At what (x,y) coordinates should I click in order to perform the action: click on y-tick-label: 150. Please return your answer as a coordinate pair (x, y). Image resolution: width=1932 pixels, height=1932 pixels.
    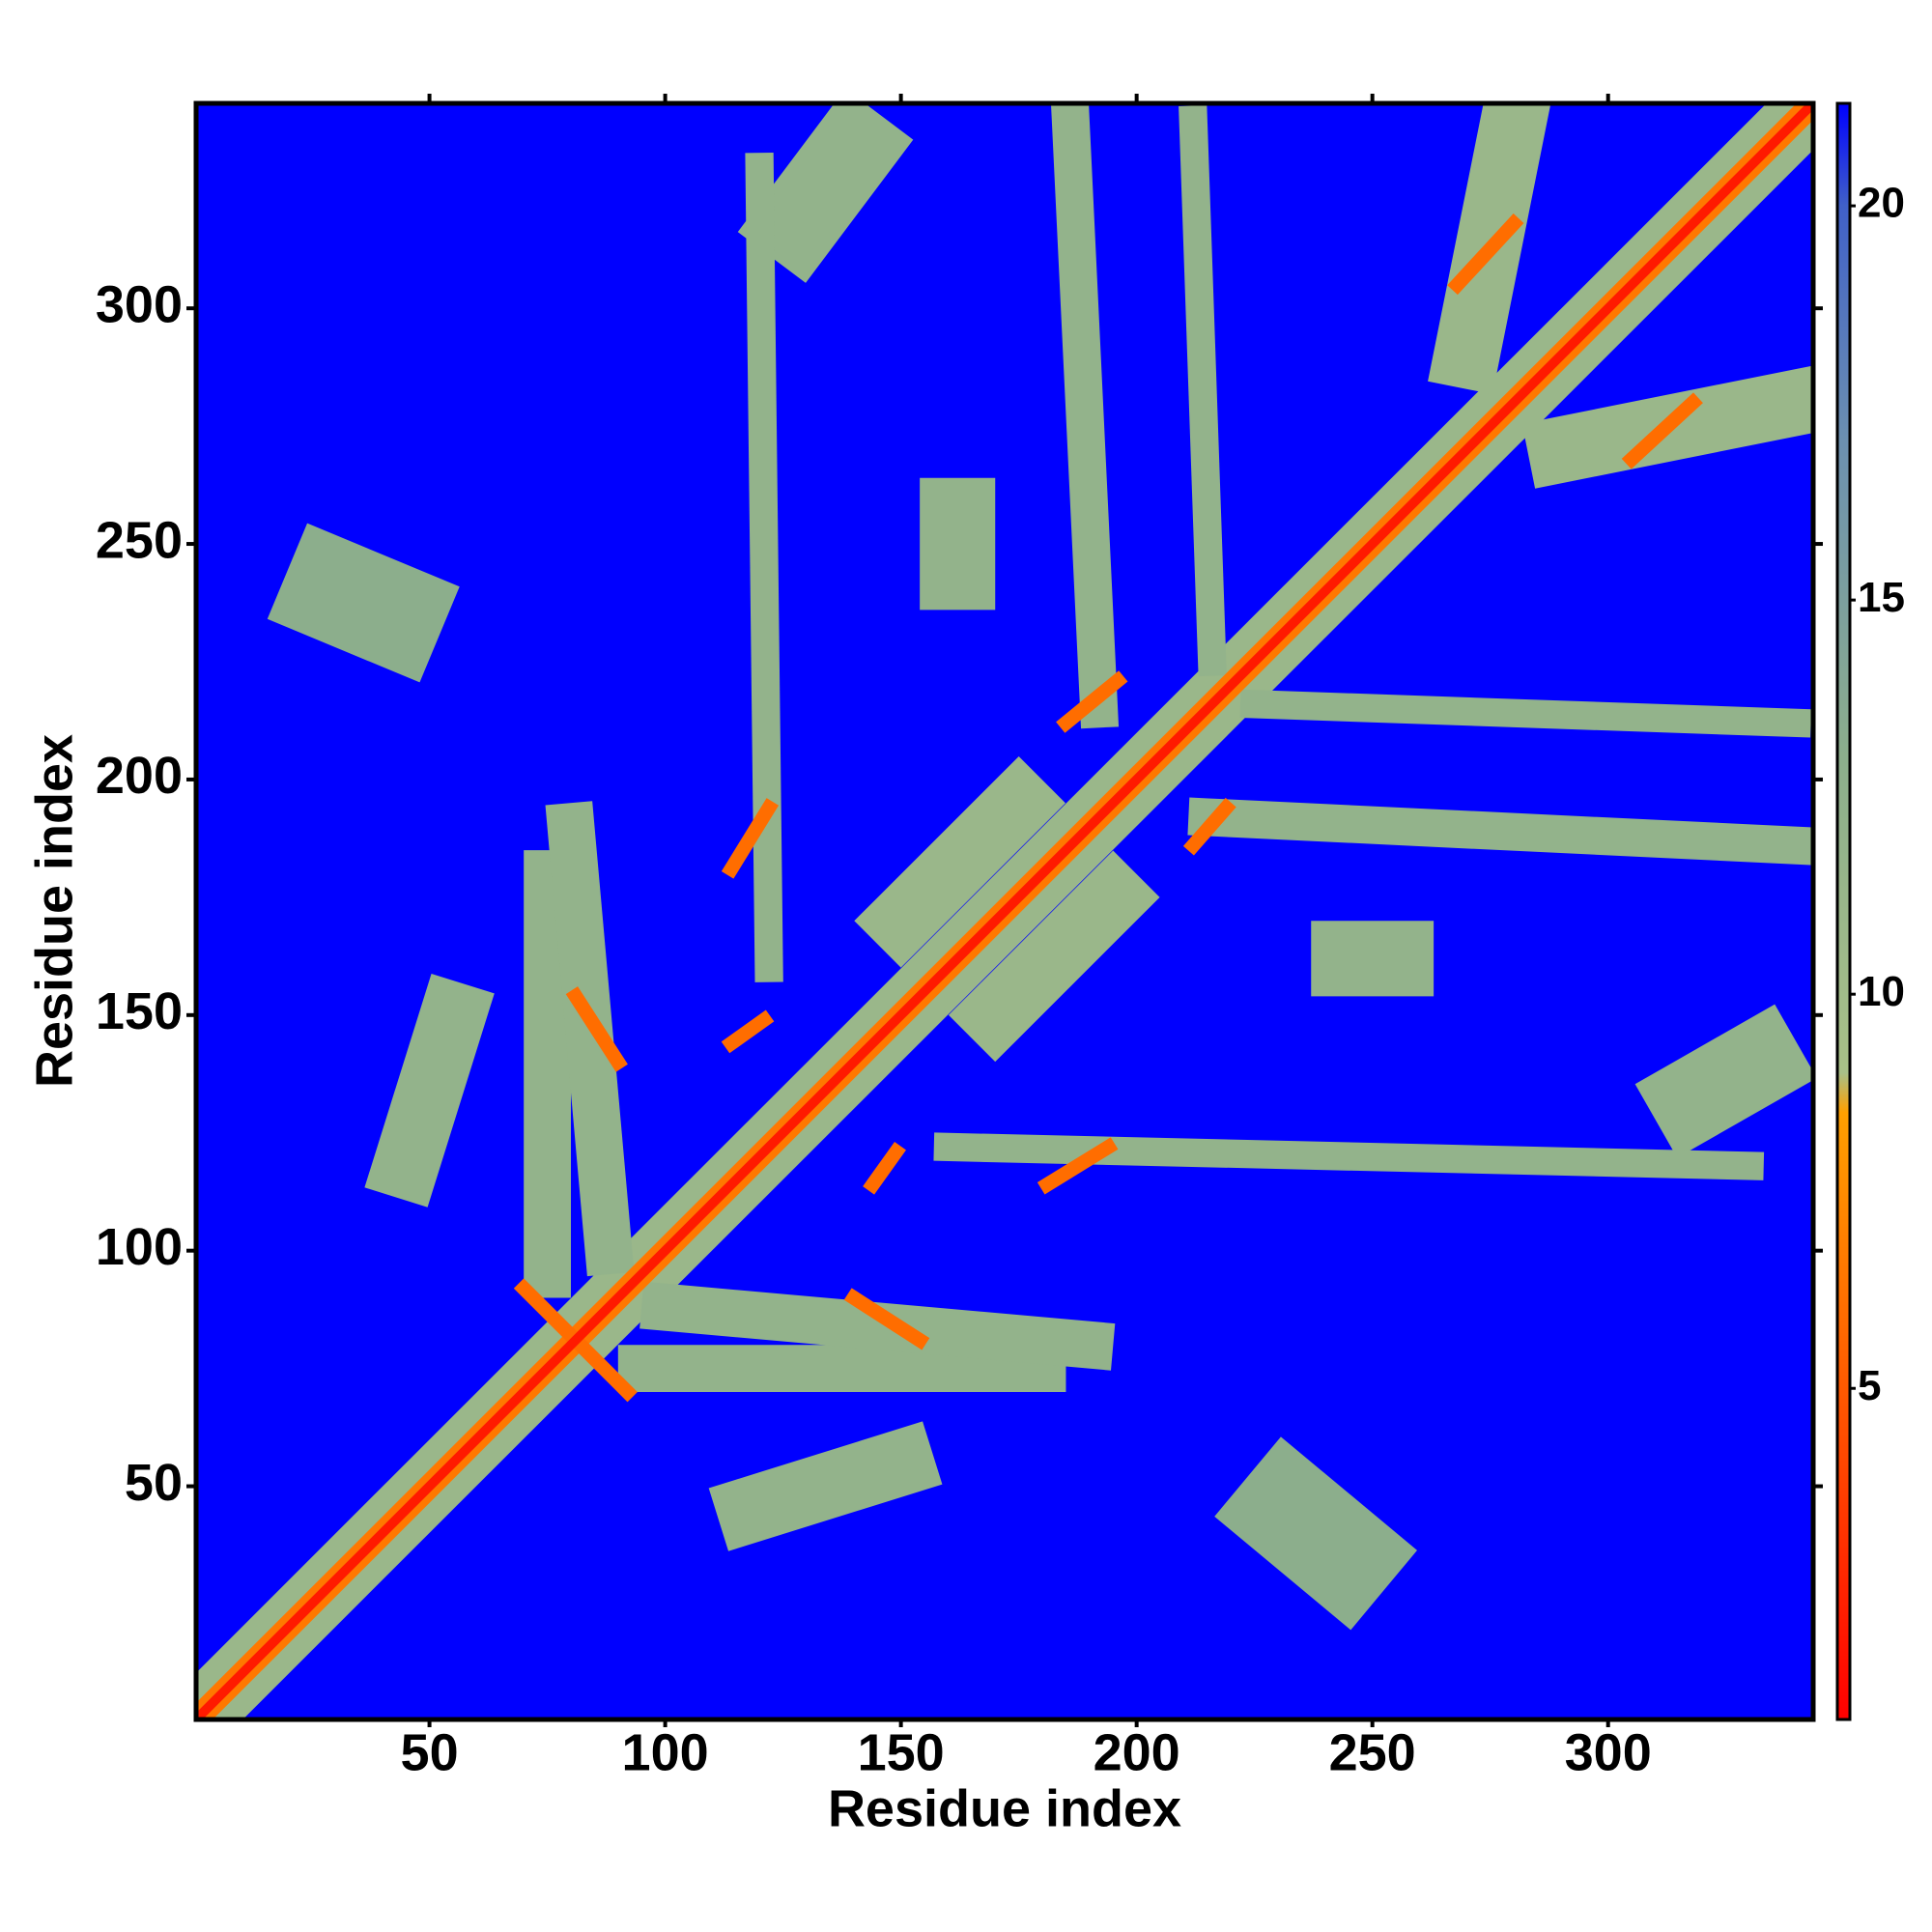
    Looking at the image, I should click on (139, 1011).